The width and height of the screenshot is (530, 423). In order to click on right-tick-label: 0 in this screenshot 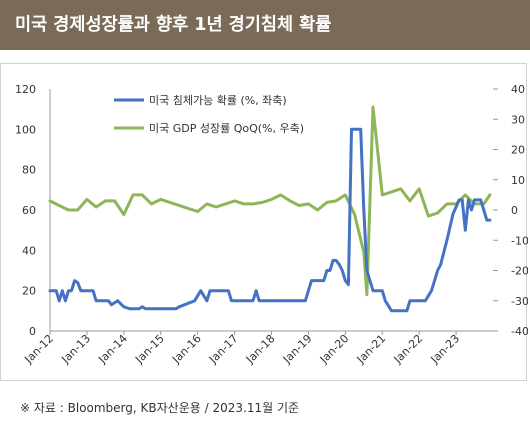, I will do `click(514, 210)`.